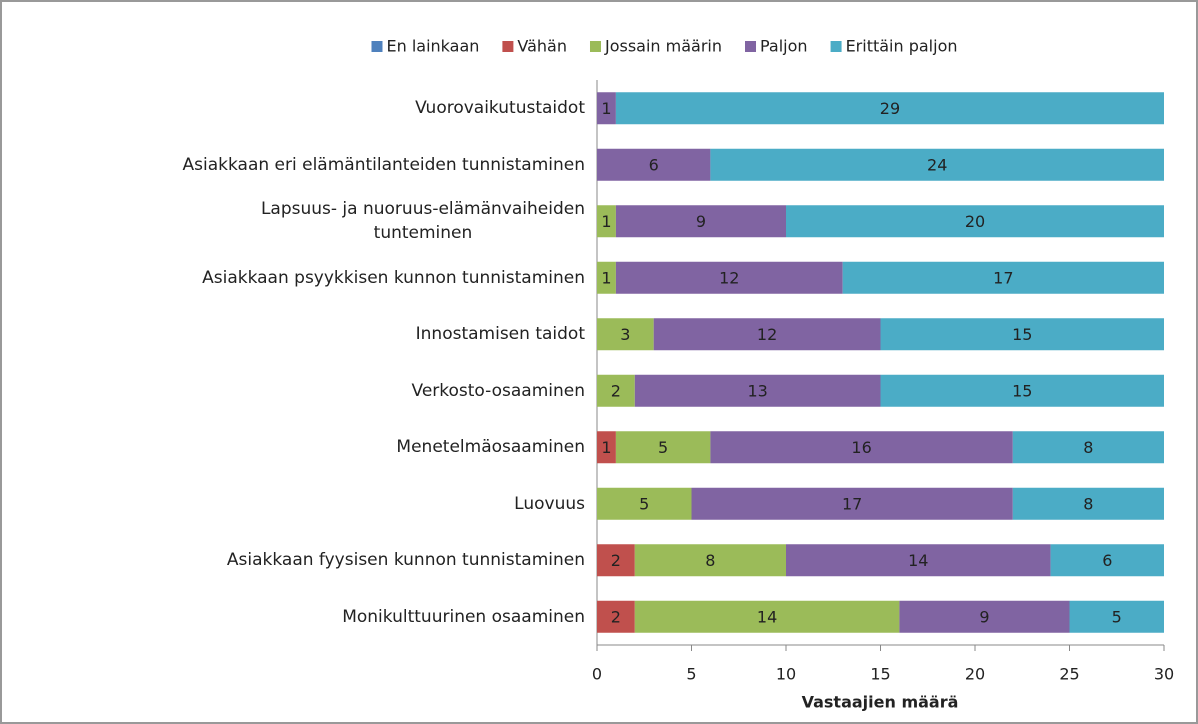 This screenshot has height=724, width=1198. I want to click on data-label: 24, so click(937, 164).